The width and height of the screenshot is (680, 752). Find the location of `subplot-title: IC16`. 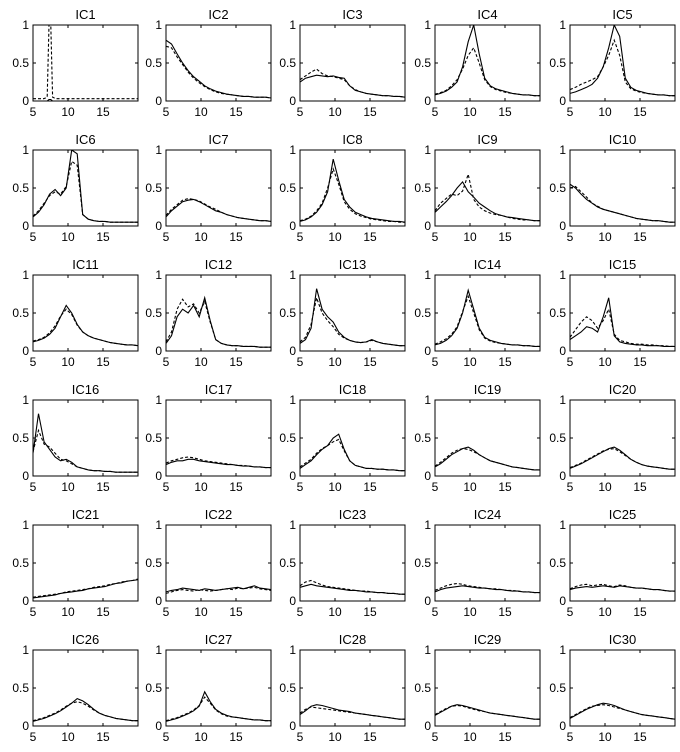

subplot-title: IC16 is located at coordinates (85, 389).